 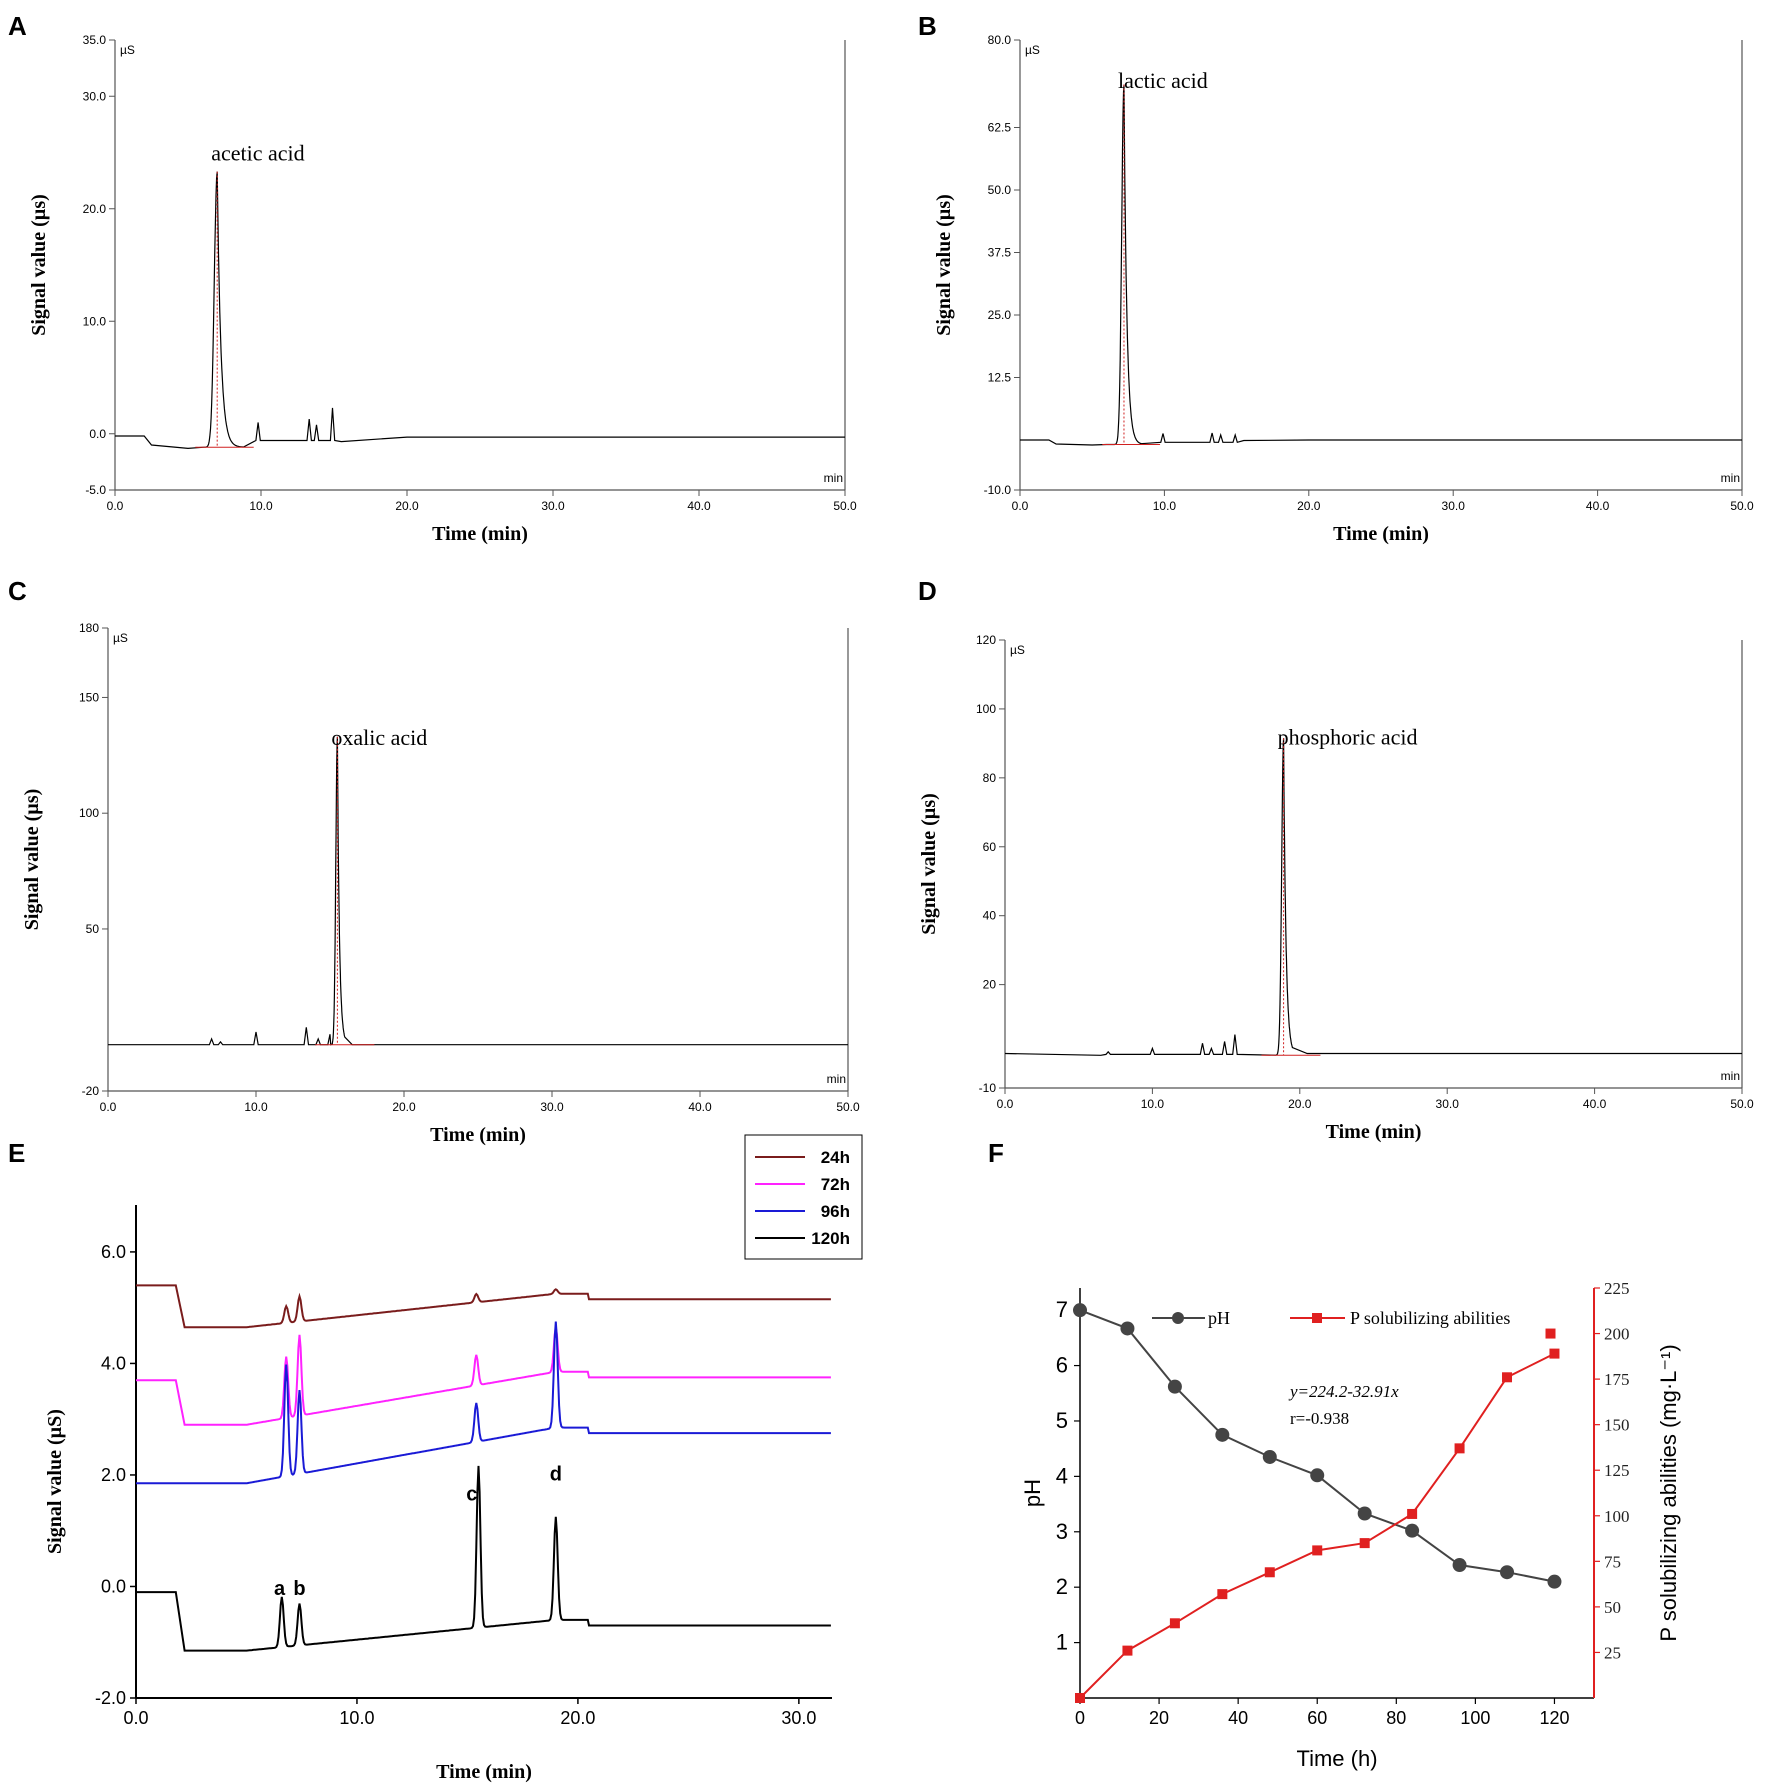 I want to click on x-tick-label: 0, so click(x=1080, y=1718).